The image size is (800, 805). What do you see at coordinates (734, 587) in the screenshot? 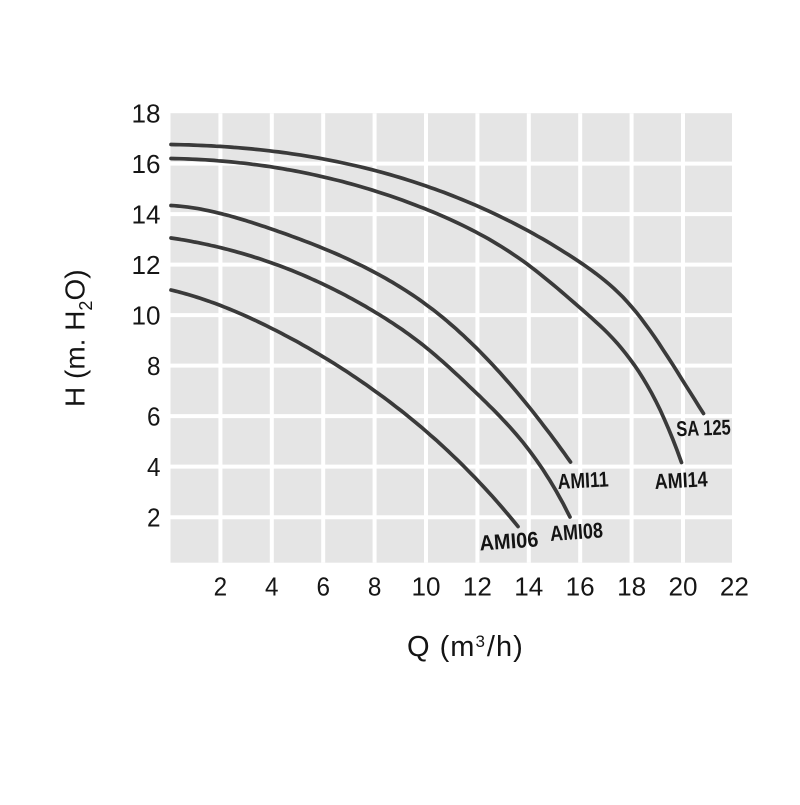
I see `svg-text: 22` at bounding box center [734, 587].